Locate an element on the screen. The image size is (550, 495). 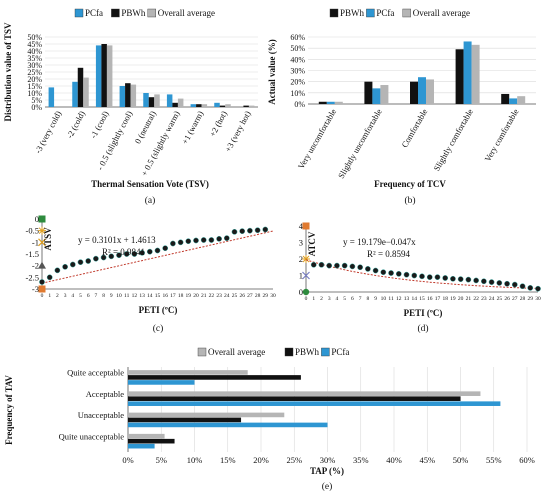
e-xtick-label: 20% is located at coordinates (261, 460).